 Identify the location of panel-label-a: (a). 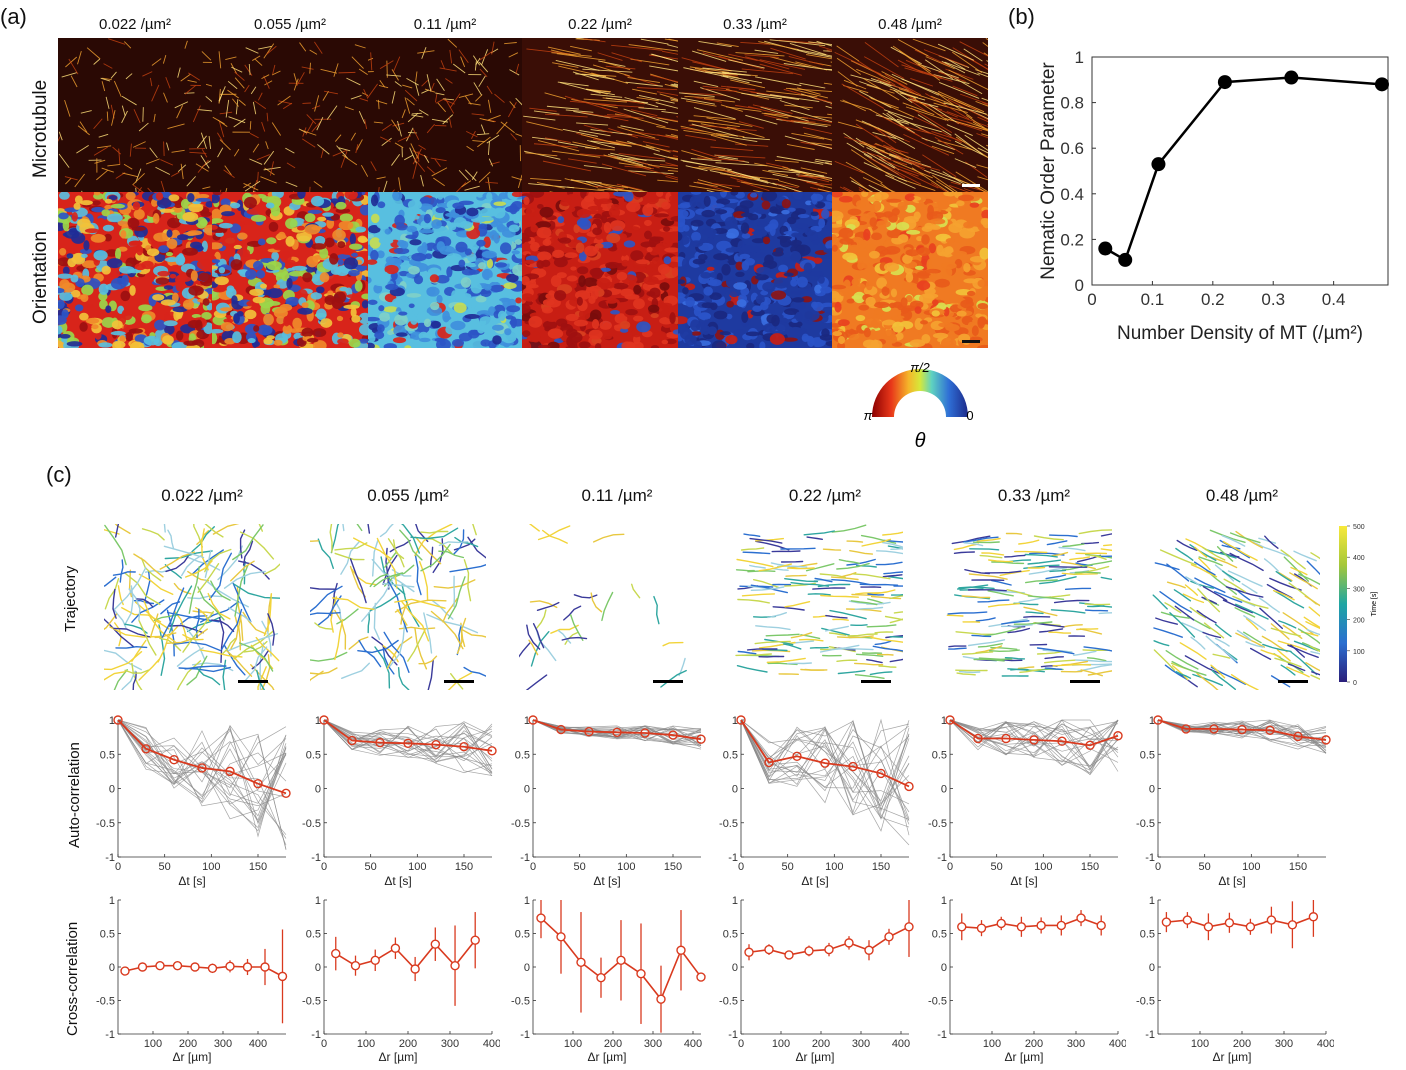
(13, 16).